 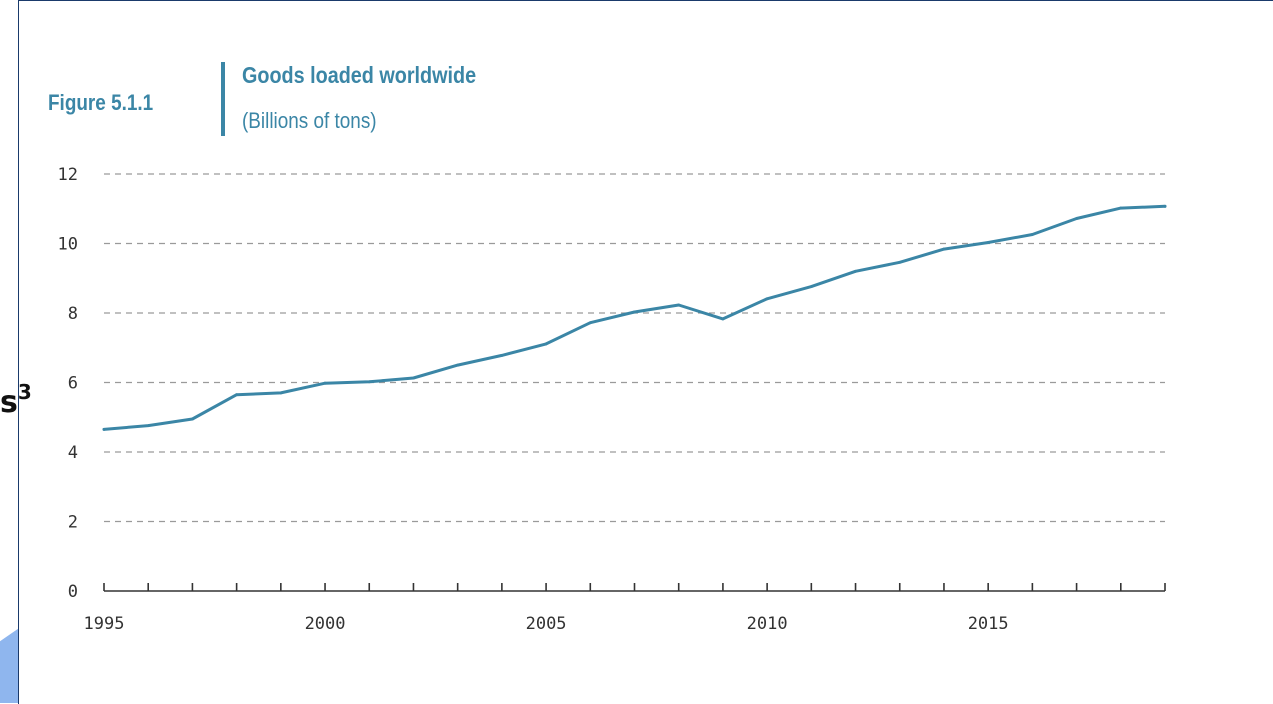 What do you see at coordinates (900, 262) in the screenshot?
I see `data-point-2013` at bounding box center [900, 262].